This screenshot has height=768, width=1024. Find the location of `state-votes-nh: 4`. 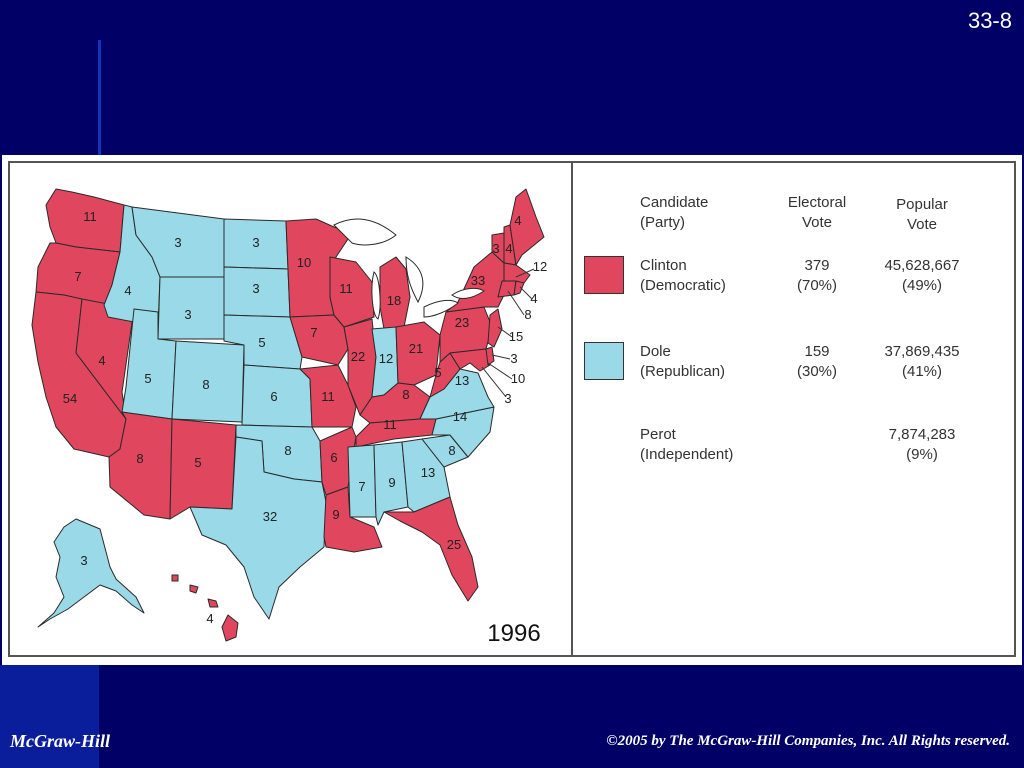

state-votes-nh: 4 is located at coordinates (508, 248).